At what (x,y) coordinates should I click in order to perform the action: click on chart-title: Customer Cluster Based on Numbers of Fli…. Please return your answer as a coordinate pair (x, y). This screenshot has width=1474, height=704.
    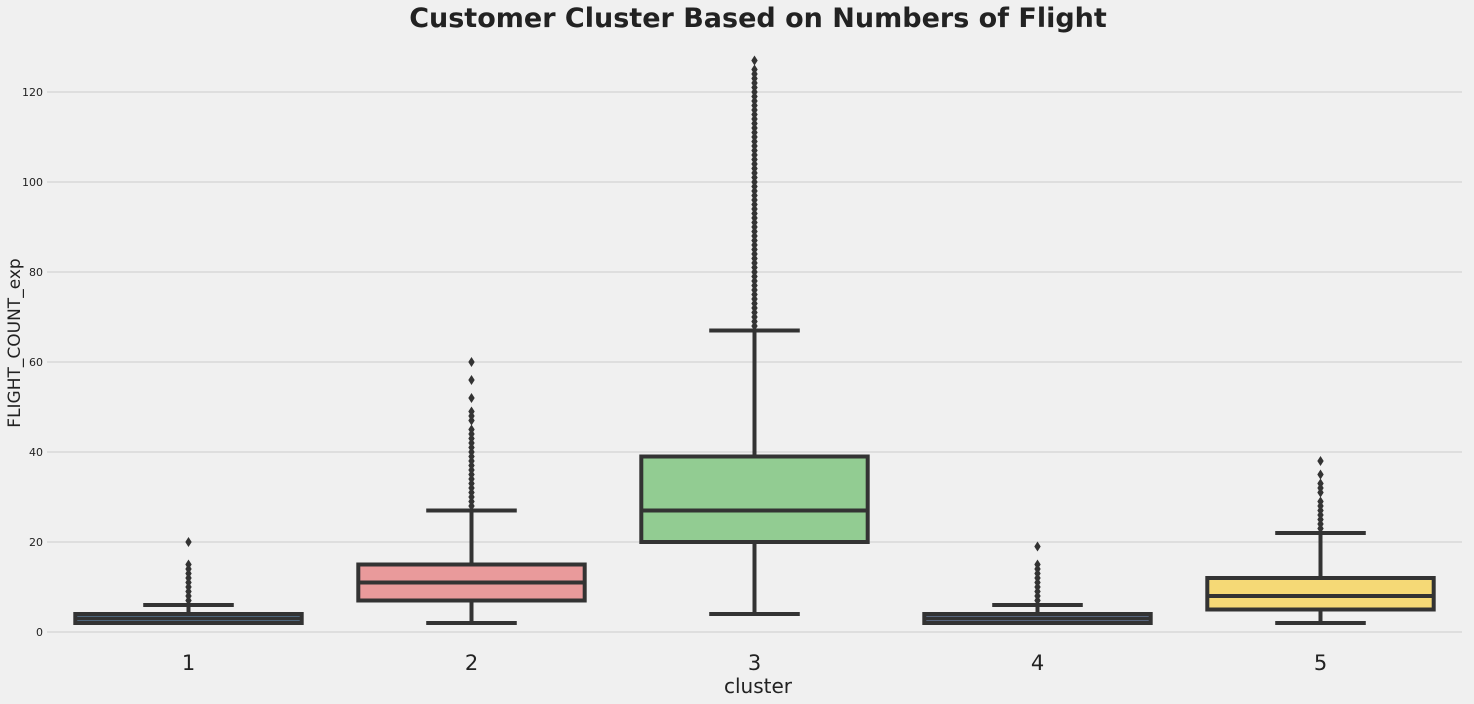
    Looking at the image, I should click on (758, 18).